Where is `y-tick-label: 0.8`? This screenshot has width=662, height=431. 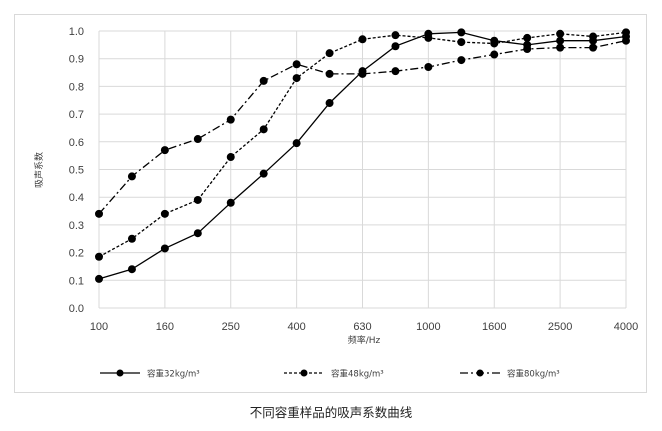
y-tick-label: 0.8 is located at coordinates (76, 87).